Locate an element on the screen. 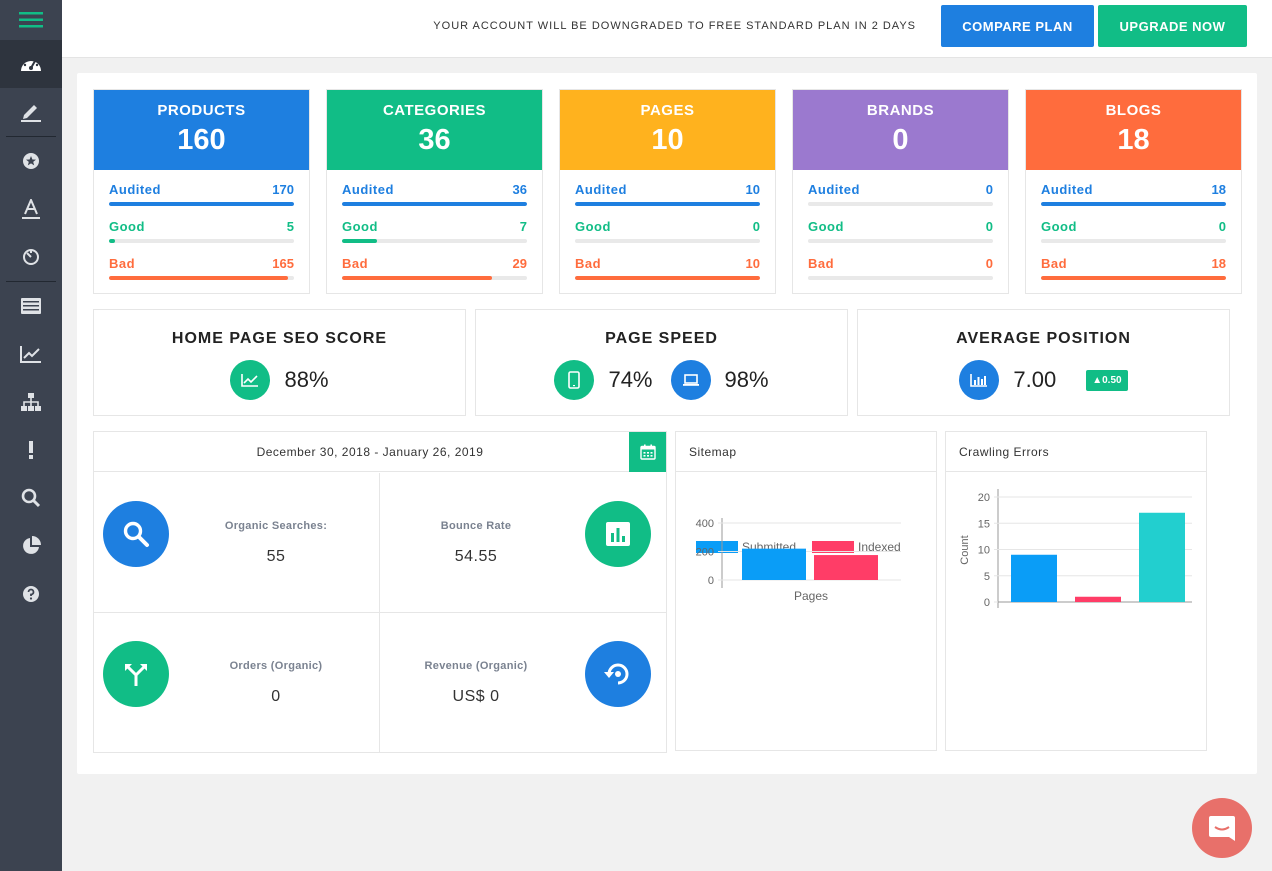 The height and width of the screenshot is (871, 1272). crawling-errors-chart-card: Crawling Errors 0 5 10 15 20 Count is located at coordinates (1076, 591).